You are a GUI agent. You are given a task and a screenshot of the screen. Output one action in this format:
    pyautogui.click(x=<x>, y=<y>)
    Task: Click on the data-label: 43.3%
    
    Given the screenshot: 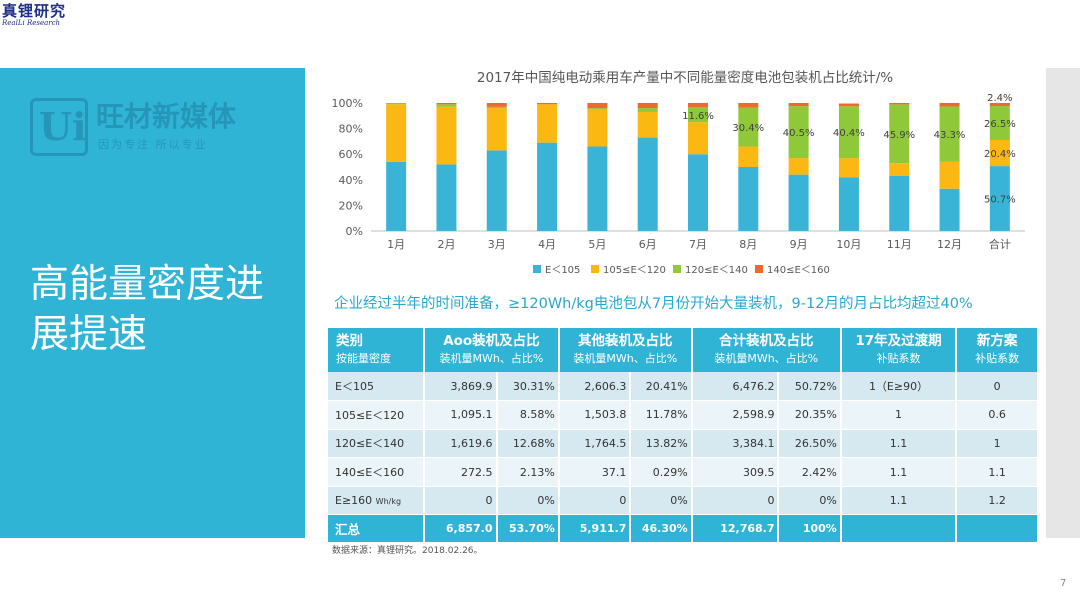 What is the action you would take?
    pyautogui.click(x=950, y=135)
    